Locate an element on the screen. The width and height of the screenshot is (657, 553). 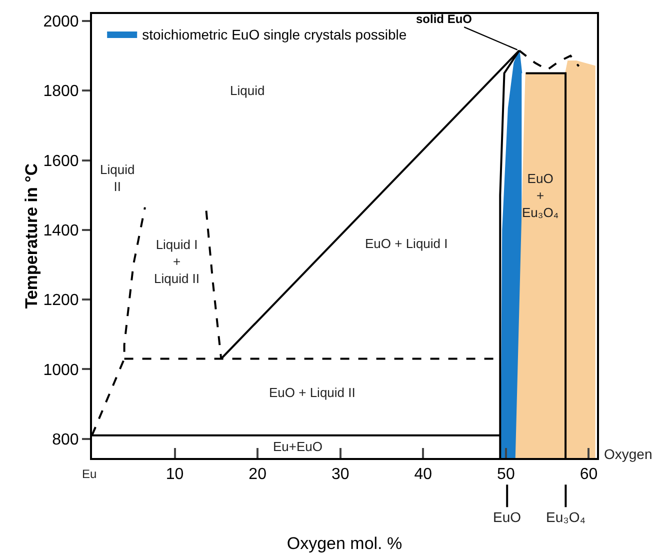
y-tick-label: 1200 is located at coordinates (61, 301).